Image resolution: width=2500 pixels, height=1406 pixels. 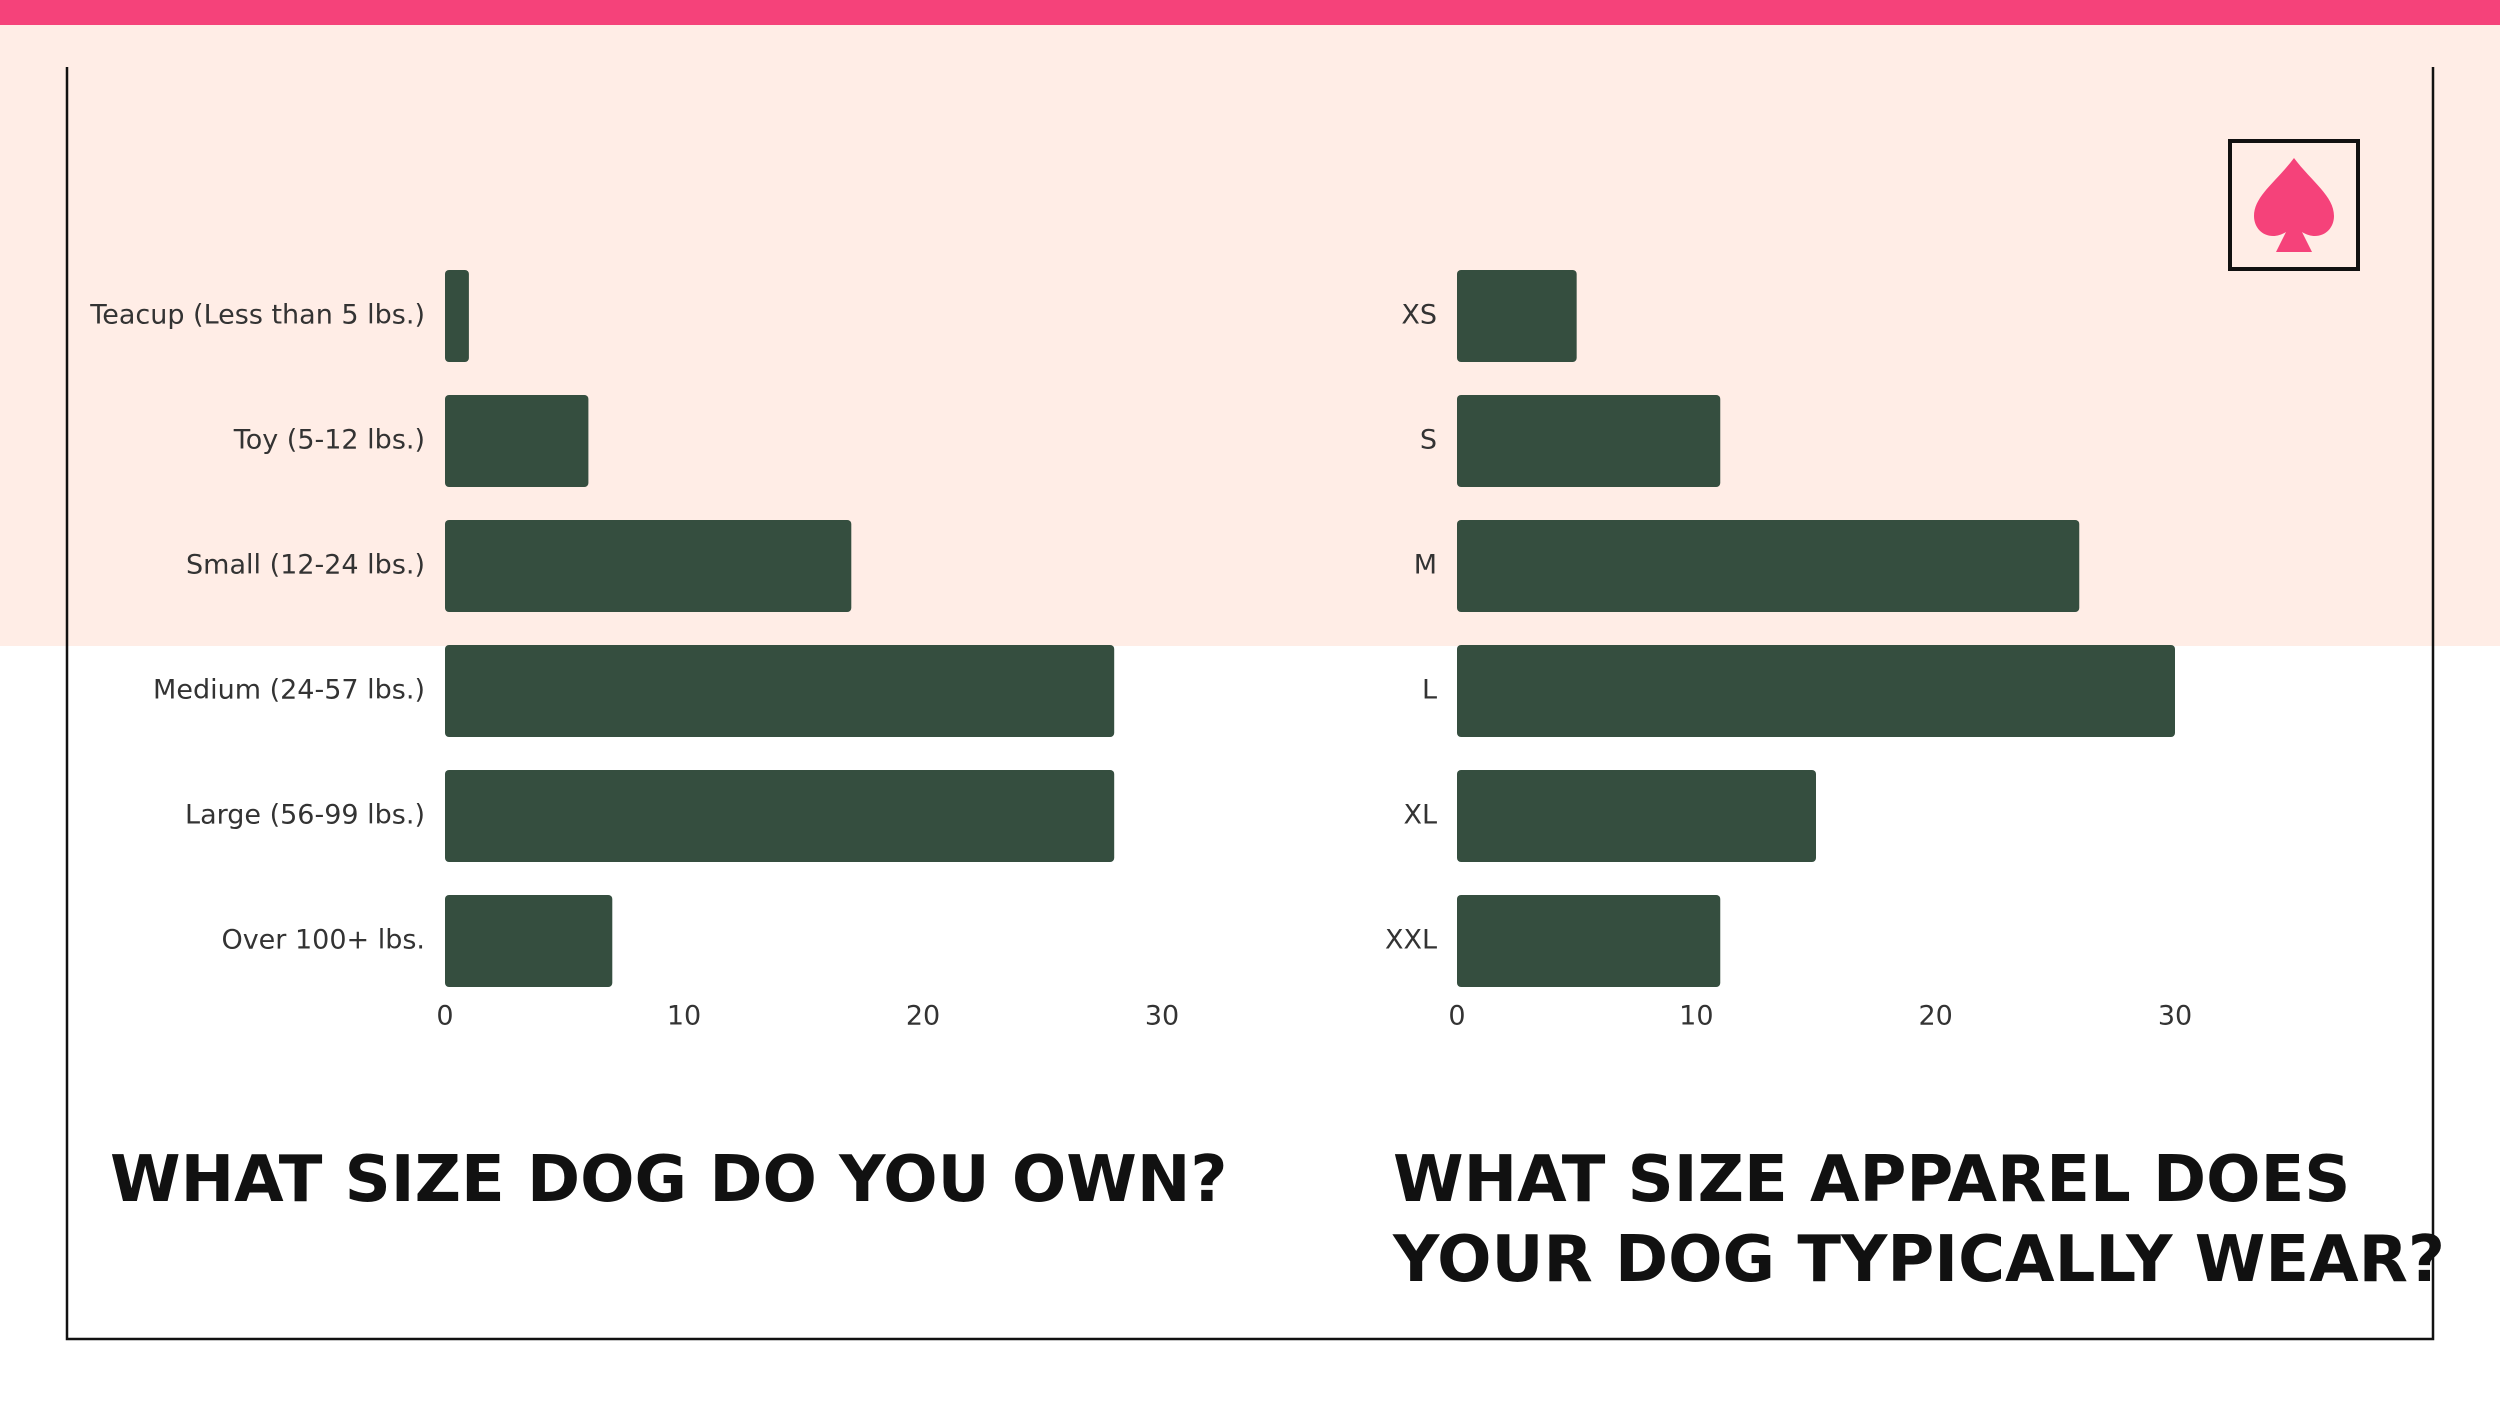 I want to click on top-bar, so click(x=1250, y=12).